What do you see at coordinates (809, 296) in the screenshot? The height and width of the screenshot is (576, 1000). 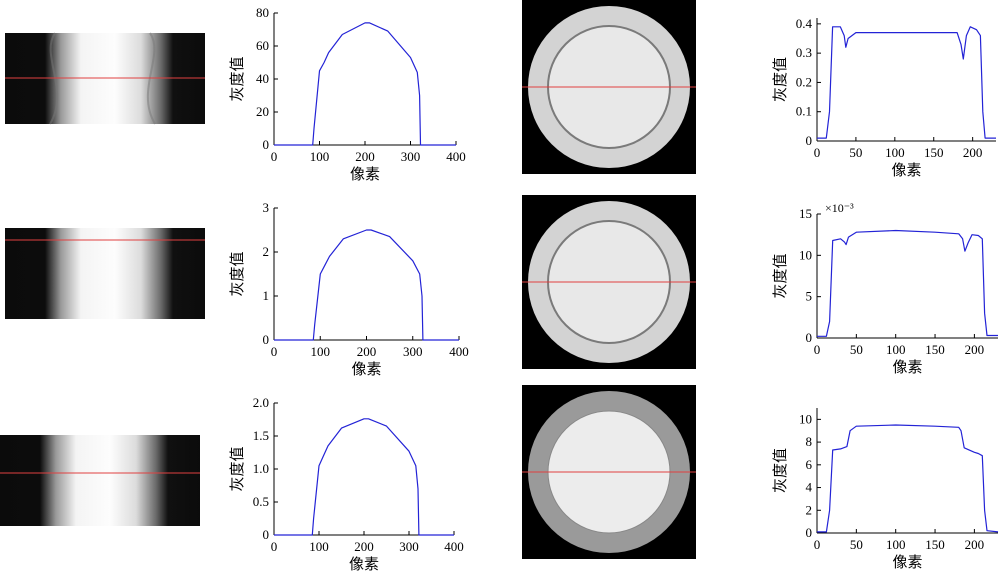 I see `y-tick-label: 5` at bounding box center [809, 296].